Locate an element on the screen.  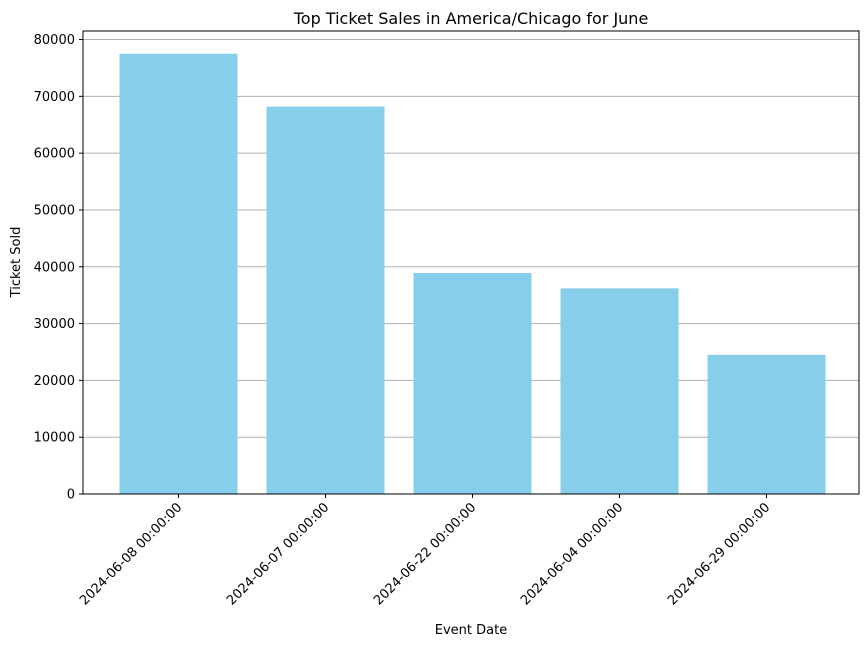
x-tick-label: 2024-06-04 00:00:00 is located at coordinates (572, 554).